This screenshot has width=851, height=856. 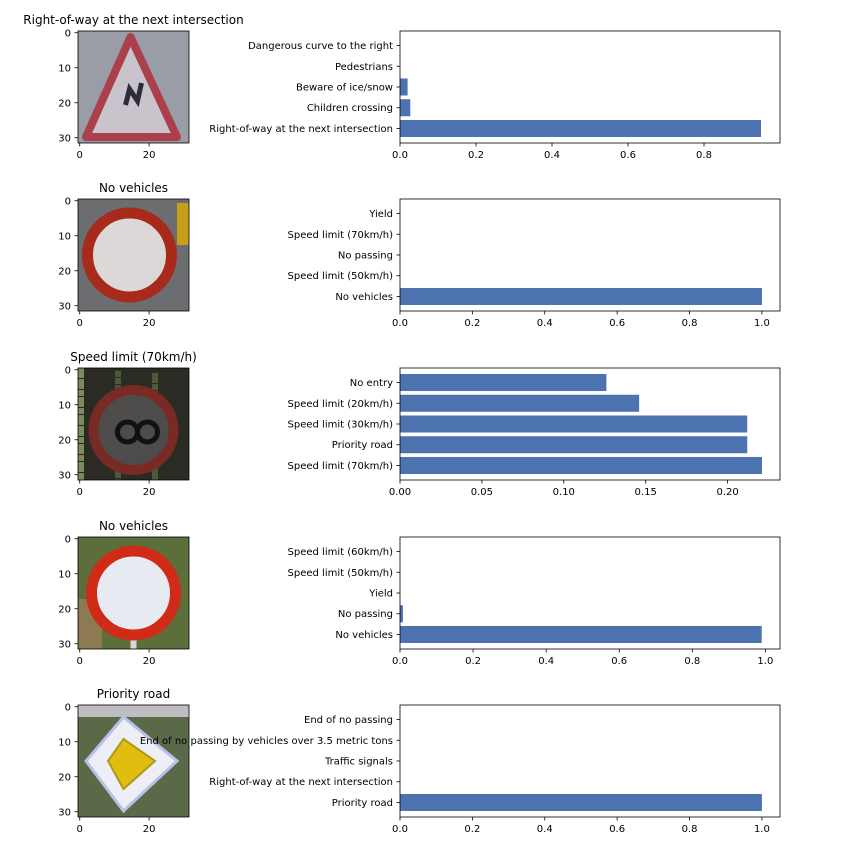 What do you see at coordinates (341, 235) in the screenshot?
I see `y-tick-label: Speed limit (70km/h)` at bounding box center [341, 235].